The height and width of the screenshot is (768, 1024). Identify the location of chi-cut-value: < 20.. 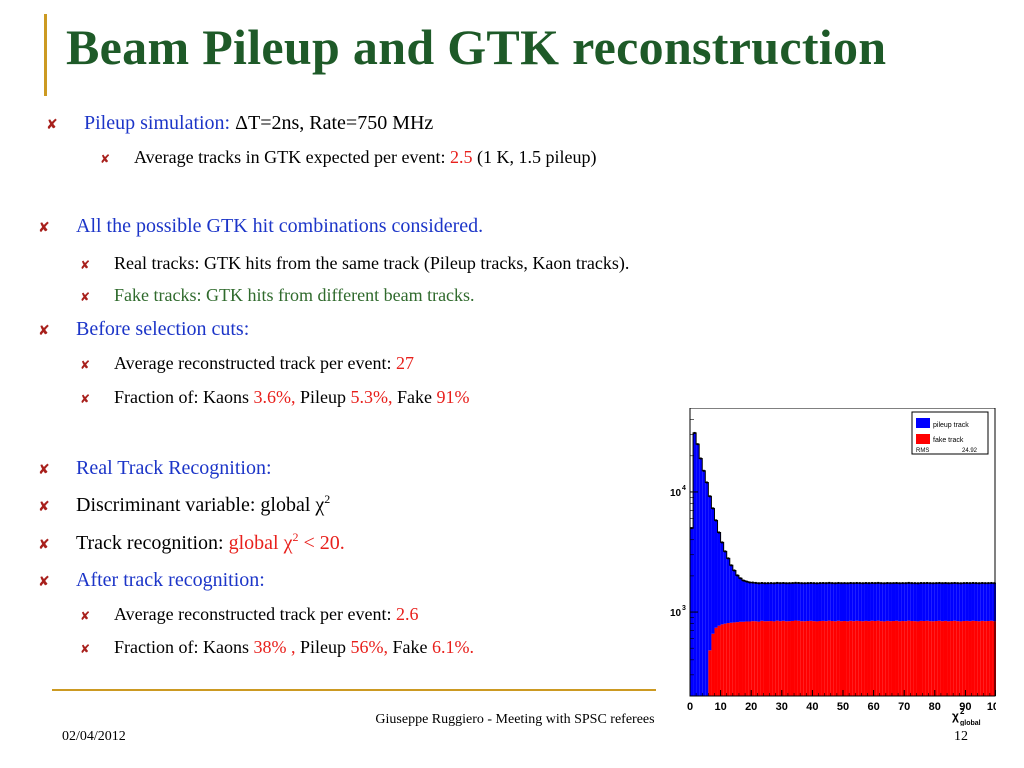
(324, 543).